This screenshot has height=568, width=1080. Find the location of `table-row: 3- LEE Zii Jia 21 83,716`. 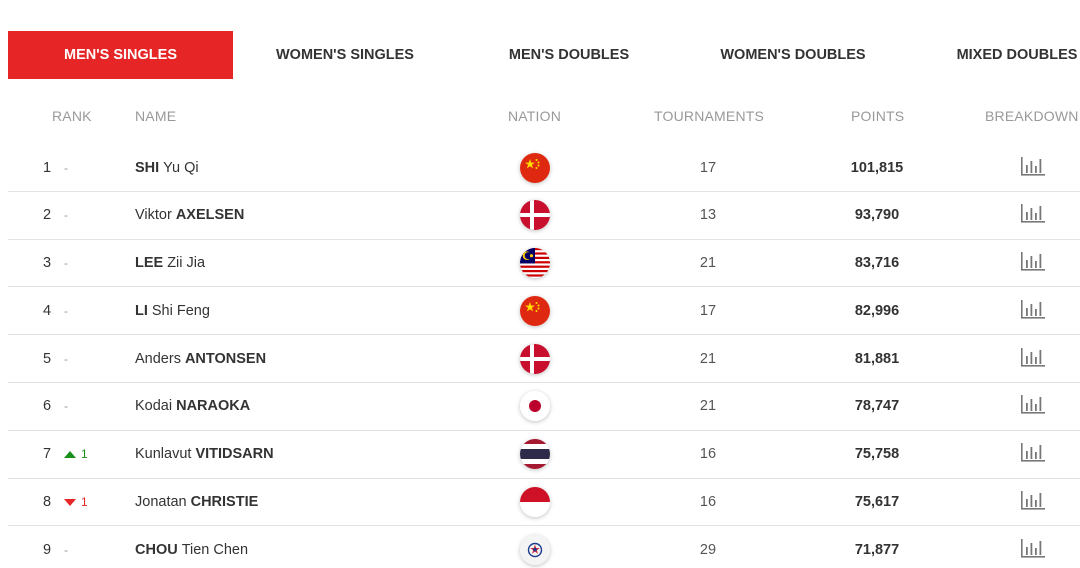

table-row: 3- LEE Zii Jia 21 83,716 is located at coordinates (544, 264).